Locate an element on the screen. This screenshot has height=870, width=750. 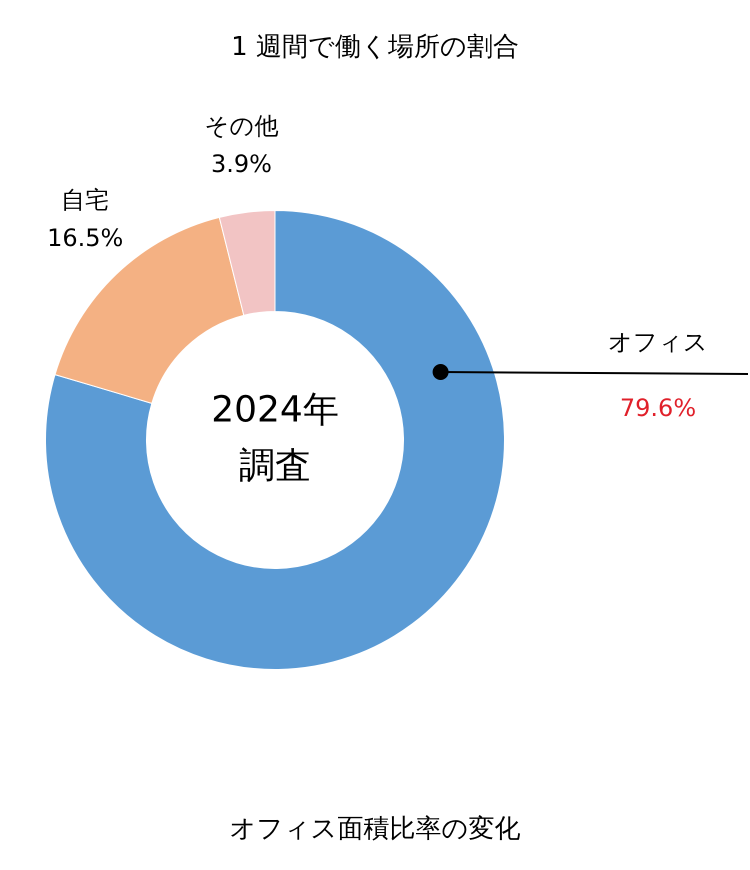
text: オフィス面積比率の変化 is located at coordinates (375, 829).